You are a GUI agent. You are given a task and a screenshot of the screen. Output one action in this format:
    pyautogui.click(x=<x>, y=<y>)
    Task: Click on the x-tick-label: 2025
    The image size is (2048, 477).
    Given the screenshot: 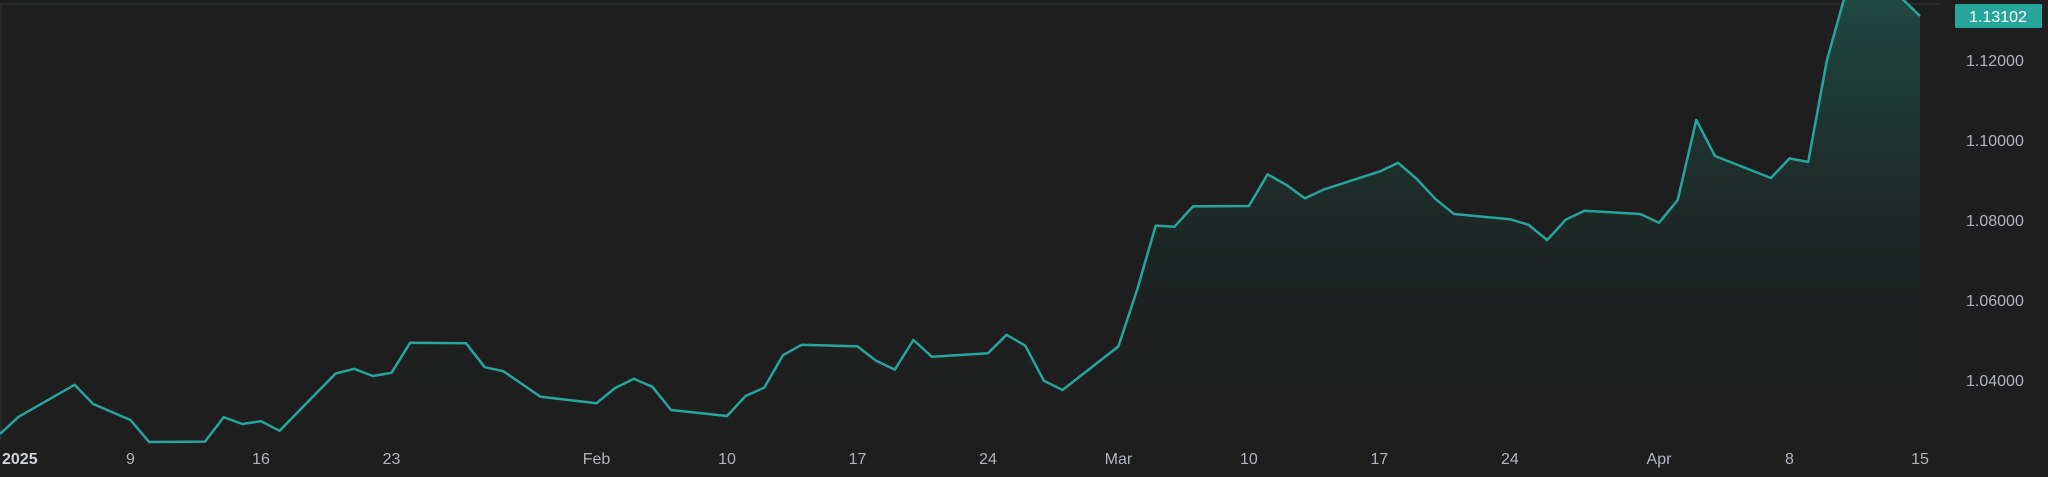 What is the action you would take?
    pyautogui.click(x=20, y=459)
    